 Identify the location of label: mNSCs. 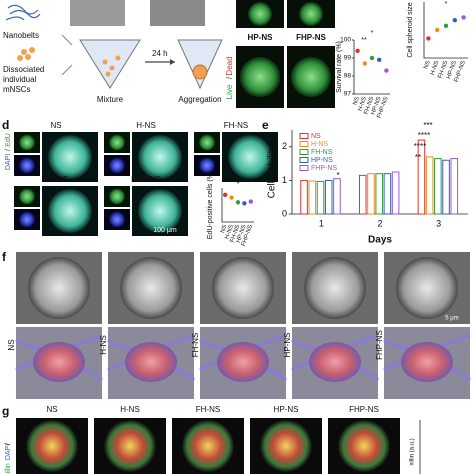
(17, 89).